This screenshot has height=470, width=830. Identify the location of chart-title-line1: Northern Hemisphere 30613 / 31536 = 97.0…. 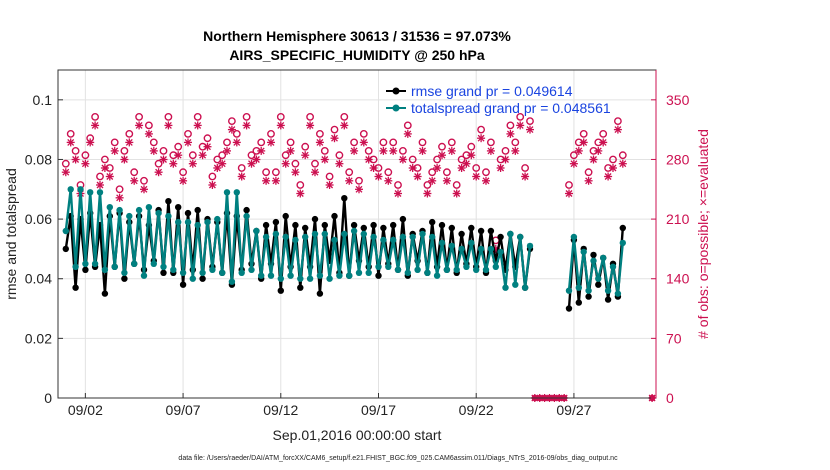
(357, 36).